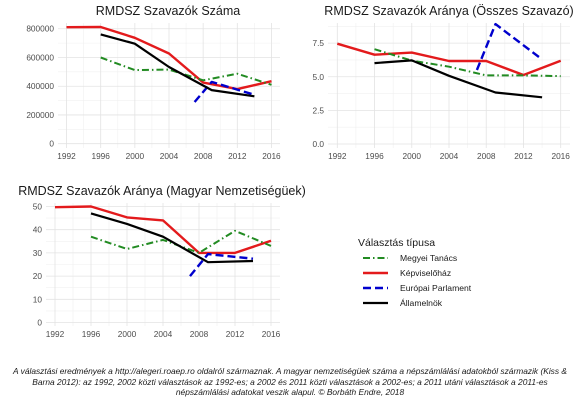  Describe the element at coordinates (40, 29) in the screenshot. I see `y-tick-label: 800000` at that location.